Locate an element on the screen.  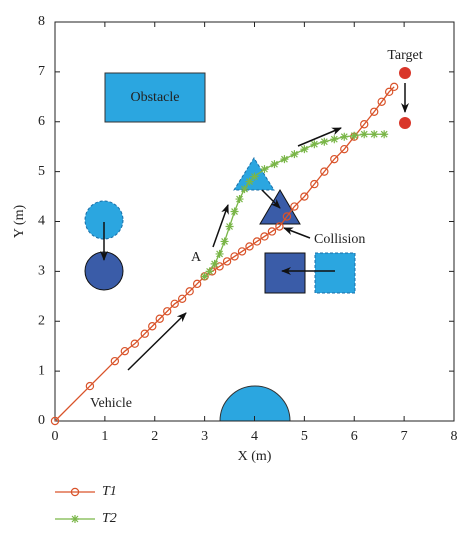
legend-label: T2 is located at coordinates (109, 518).